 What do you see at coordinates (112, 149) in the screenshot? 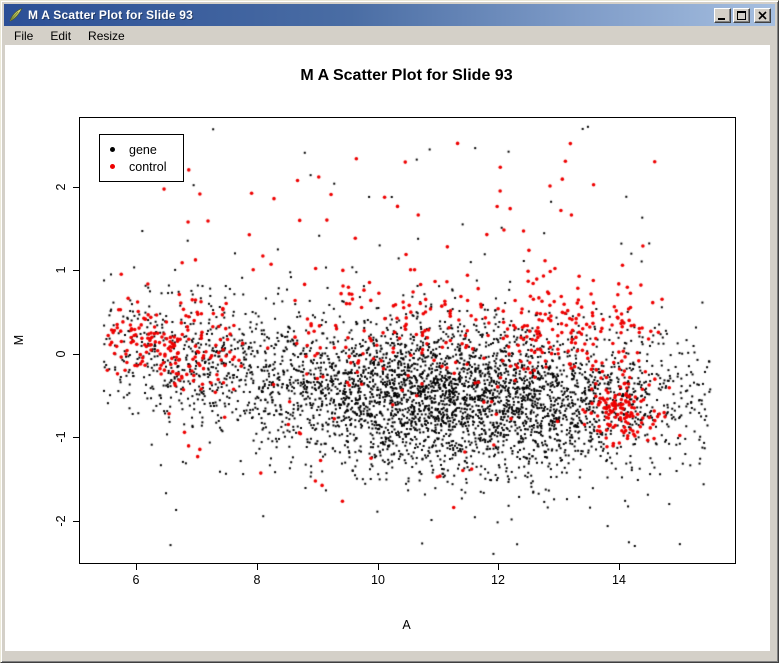
I see `gene-marker-icon` at bounding box center [112, 149].